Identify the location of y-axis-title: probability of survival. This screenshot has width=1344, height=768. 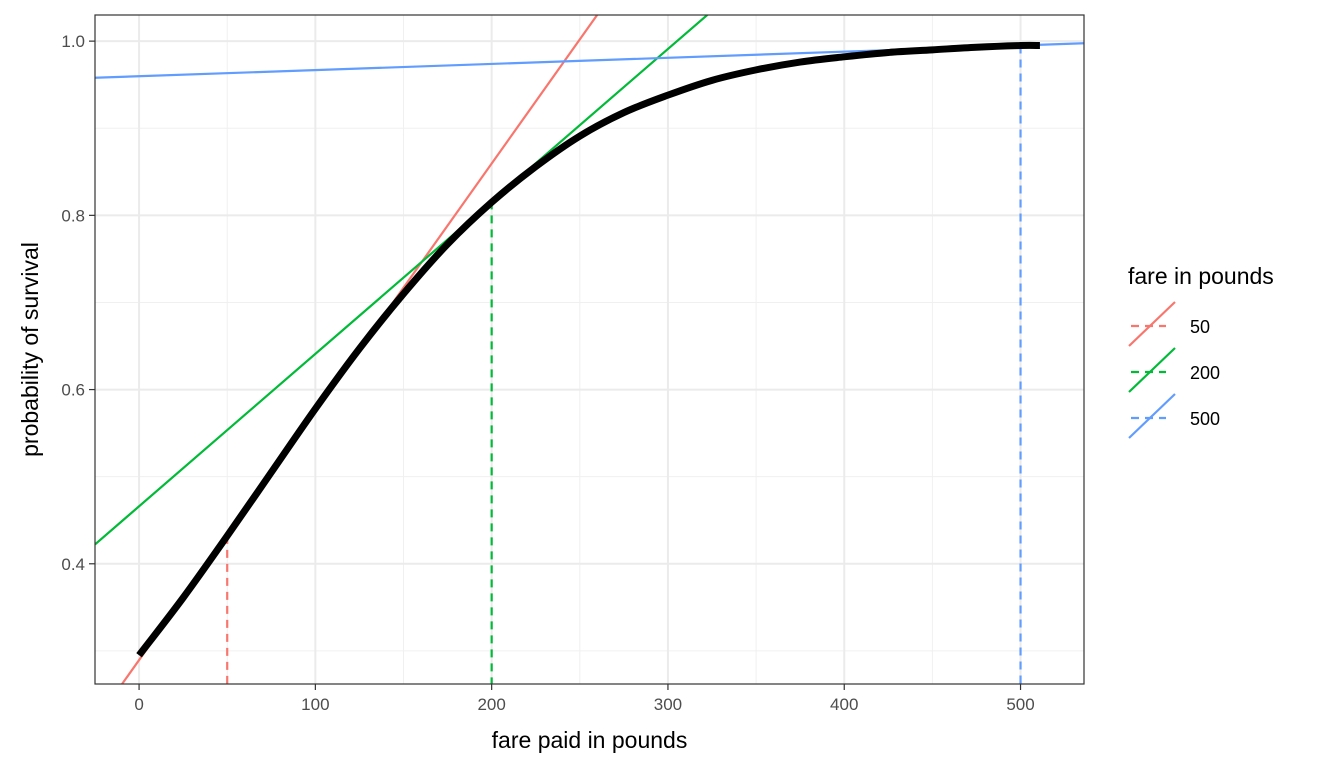
(30, 349).